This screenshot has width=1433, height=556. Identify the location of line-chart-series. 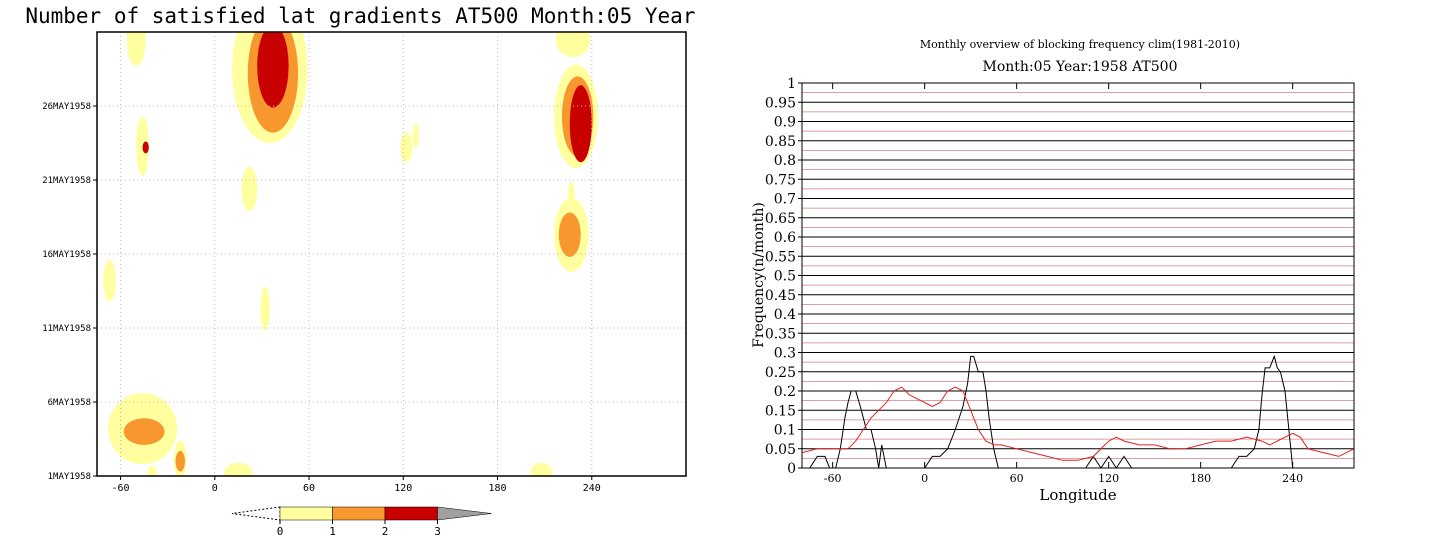
(1078, 411).